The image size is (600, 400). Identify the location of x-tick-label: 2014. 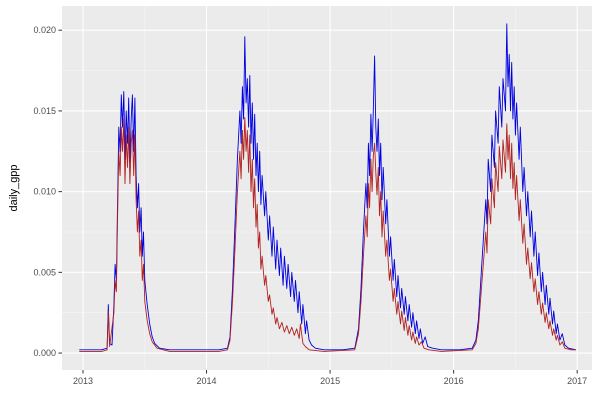
(207, 381).